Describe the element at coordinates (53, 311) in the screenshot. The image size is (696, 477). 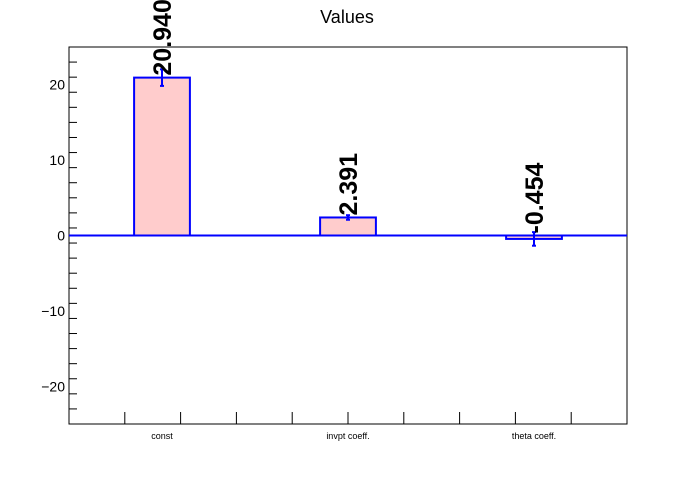
I see `y-tick-label: −10` at that location.